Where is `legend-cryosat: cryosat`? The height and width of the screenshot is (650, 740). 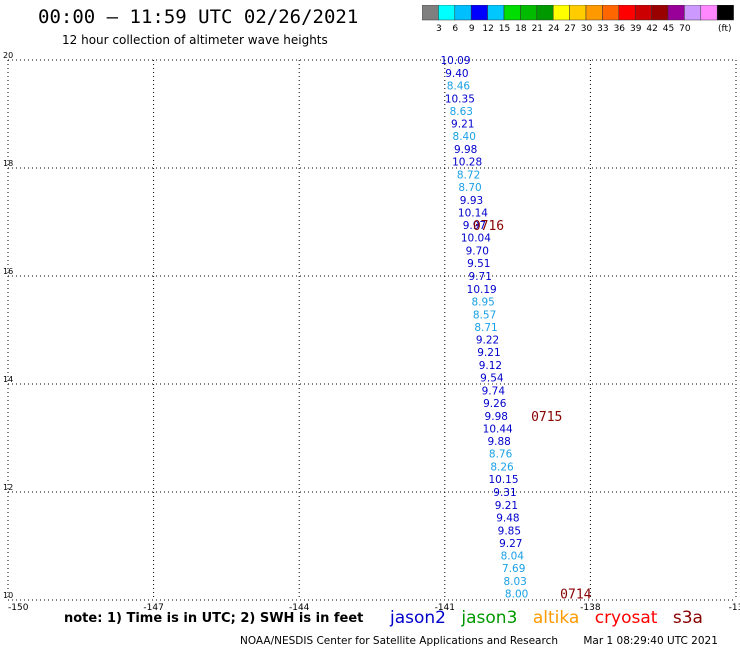 legend-cryosat: cryosat is located at coordinates (626, 618).